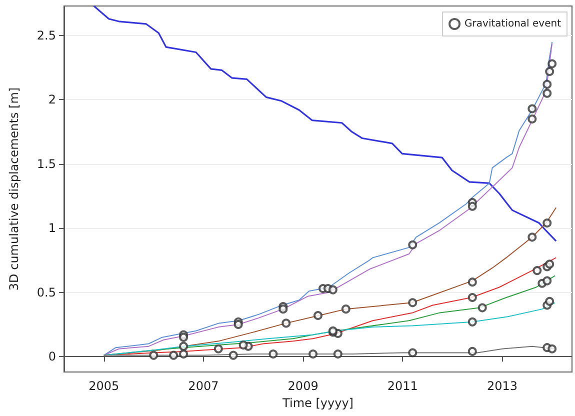 The image size is (575, 416). Describe the element at coordinates (203, 386) in the screenshot. I see `x-tick-label: 2007` at that location.